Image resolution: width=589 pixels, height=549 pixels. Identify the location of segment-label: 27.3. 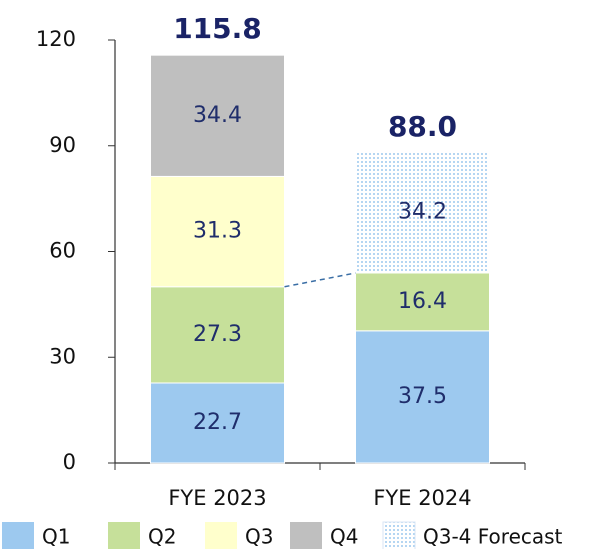
(217, 334).